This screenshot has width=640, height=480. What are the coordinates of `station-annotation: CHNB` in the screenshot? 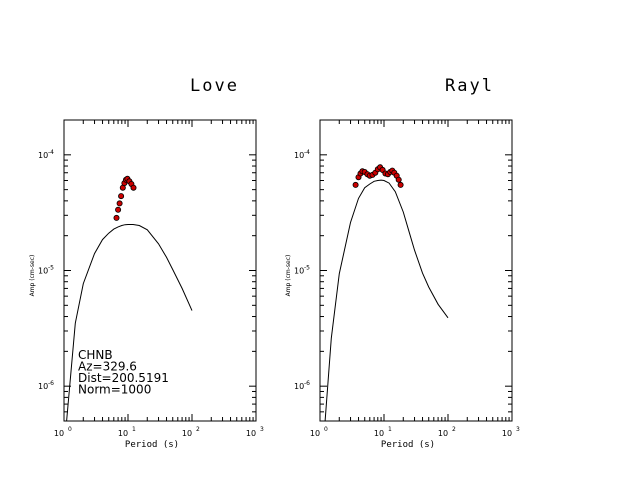 It's located at (95, 355).